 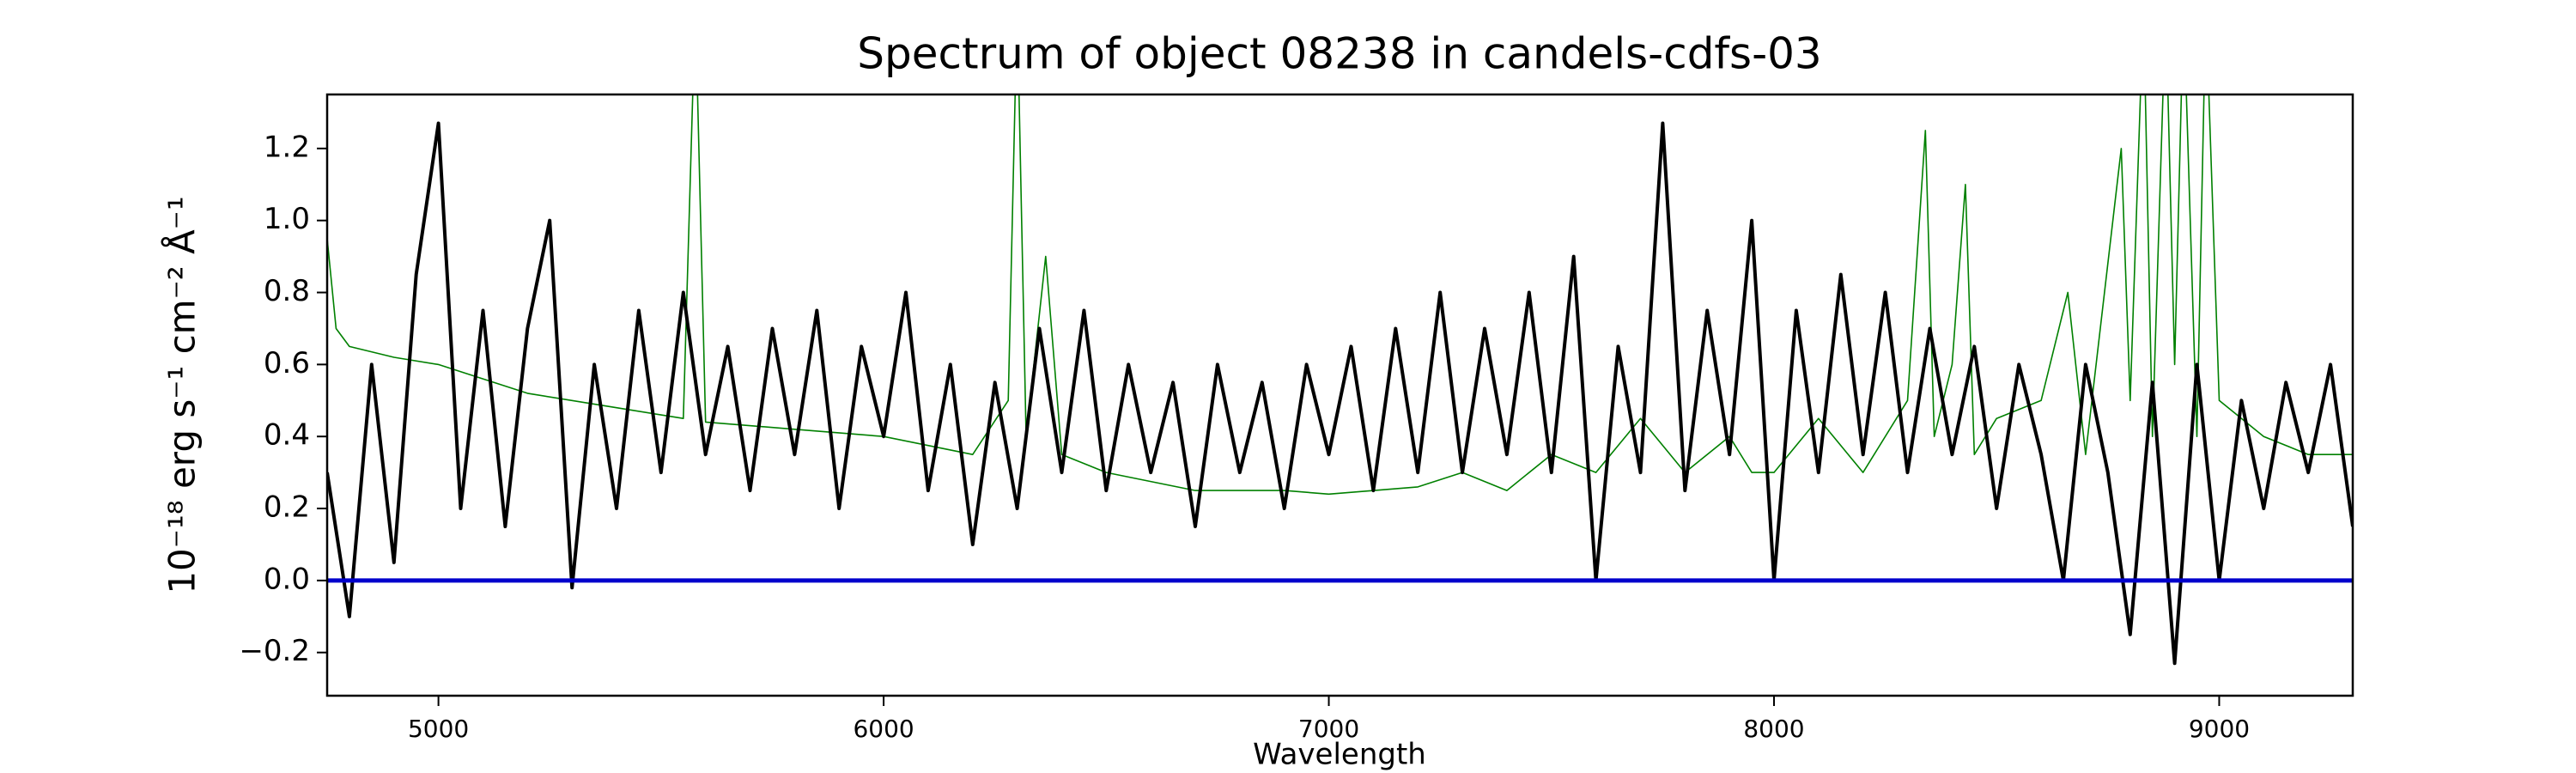 What do you see at coordinates (287, 508) in the screenshot?
I see `y-tick-label: 0.2` at bounding box center [287, 508].